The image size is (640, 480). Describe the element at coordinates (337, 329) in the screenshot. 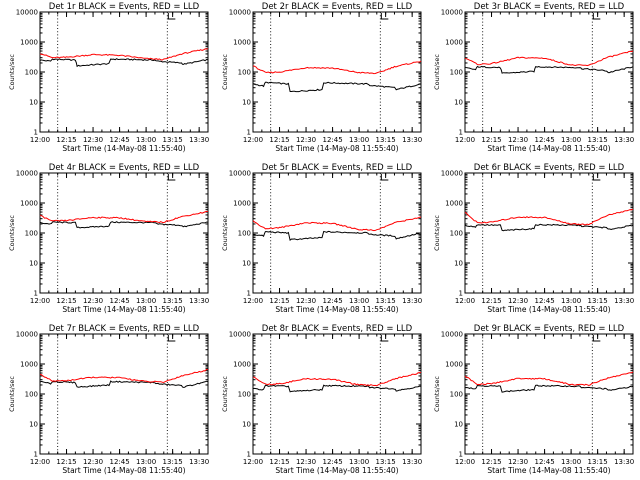

I see `panel-title: Det 8r BLACK = Events, RED = LLD` at that location.